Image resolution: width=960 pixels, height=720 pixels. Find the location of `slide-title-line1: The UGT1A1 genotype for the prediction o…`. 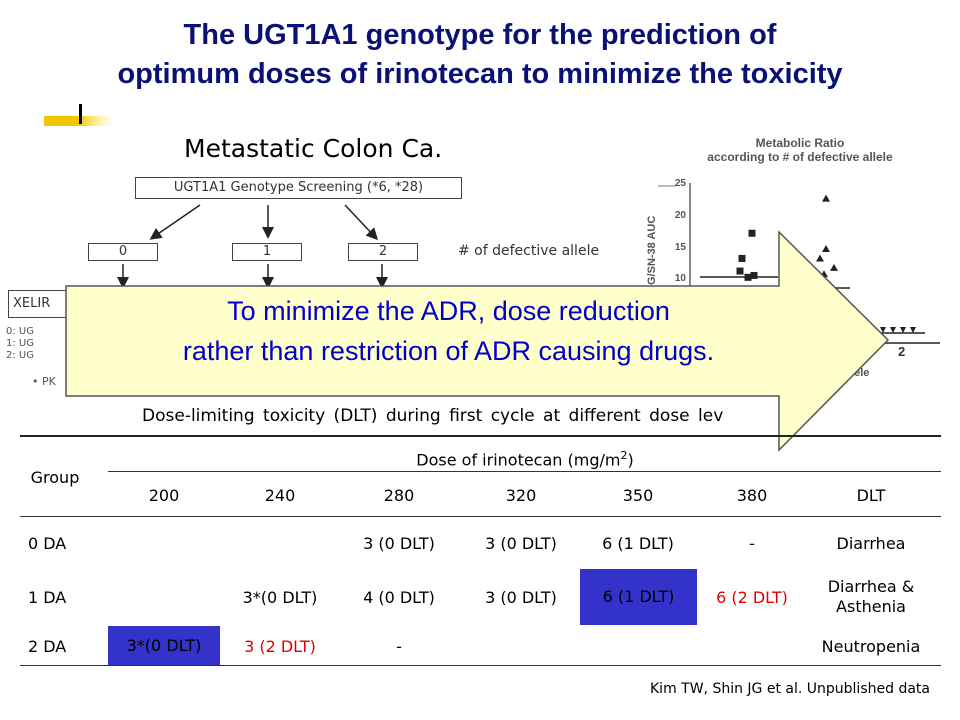

slide-title-line1: The UGT1A1 genotype for the prediction o… is located at coordinates (480, 35).